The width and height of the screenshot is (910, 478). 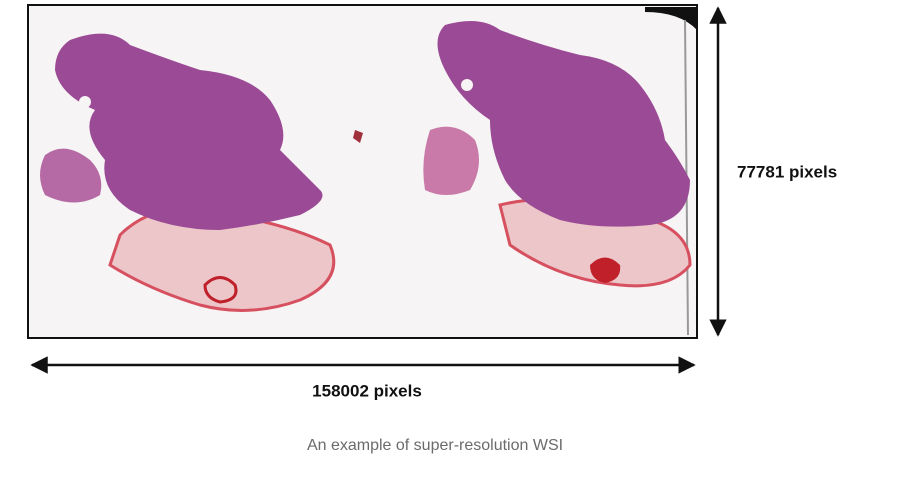 I want to click on width-label: 158002 pixels, so click(x=367, y=390).